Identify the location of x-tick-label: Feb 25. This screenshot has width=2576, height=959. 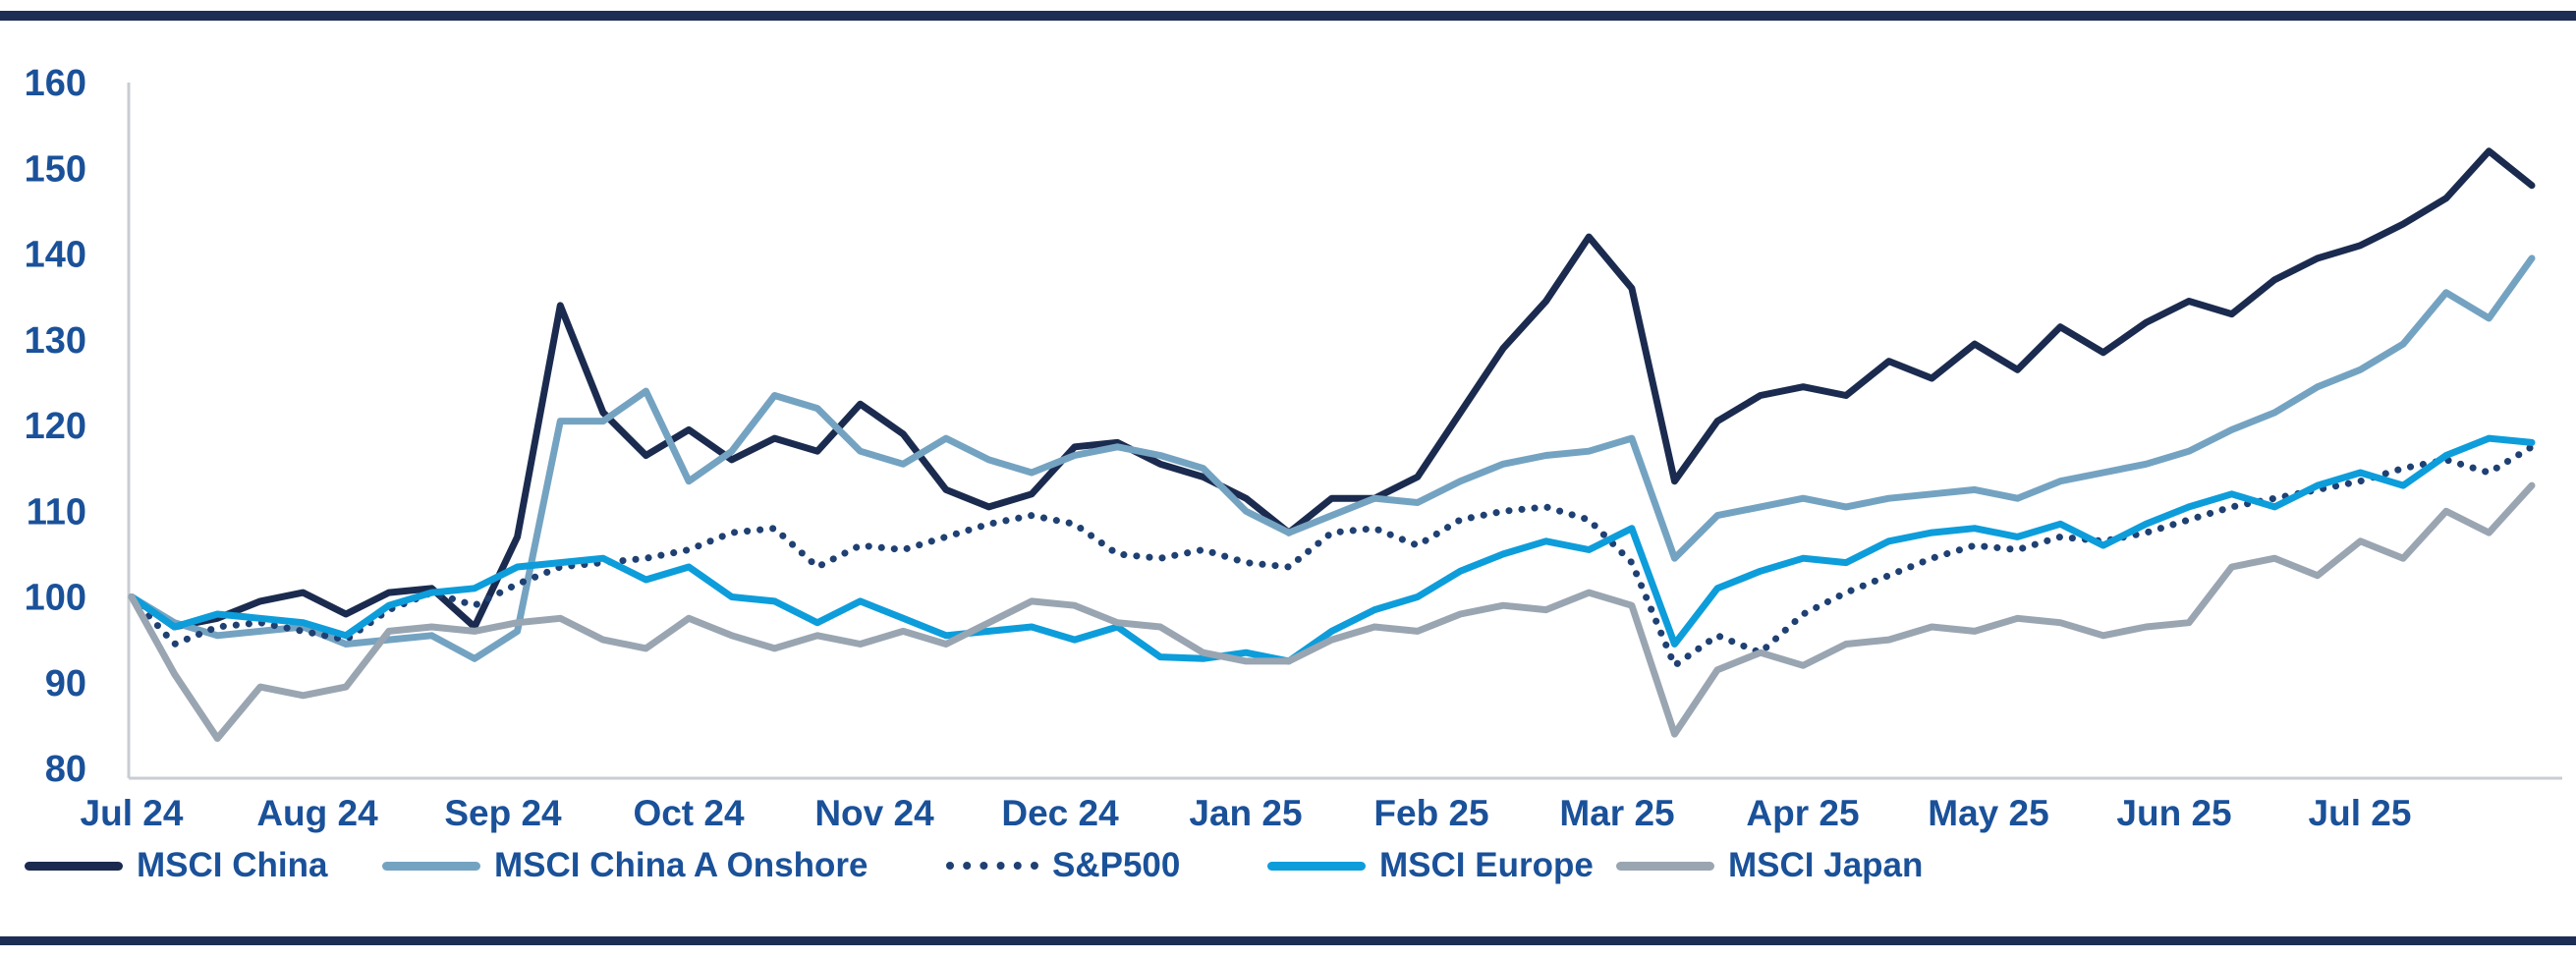
(1430, 813).